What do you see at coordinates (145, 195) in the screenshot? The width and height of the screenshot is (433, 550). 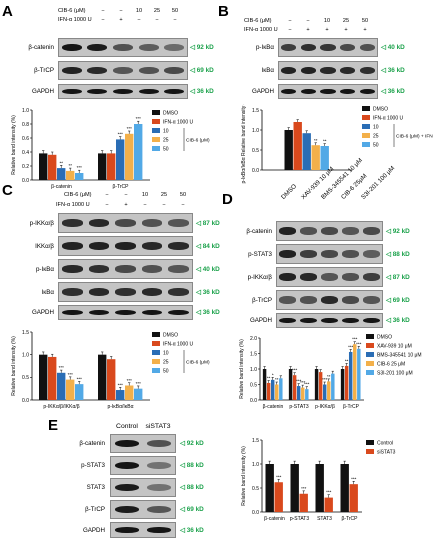 I see `lane-header: 10` at bounding box center [145, 195].